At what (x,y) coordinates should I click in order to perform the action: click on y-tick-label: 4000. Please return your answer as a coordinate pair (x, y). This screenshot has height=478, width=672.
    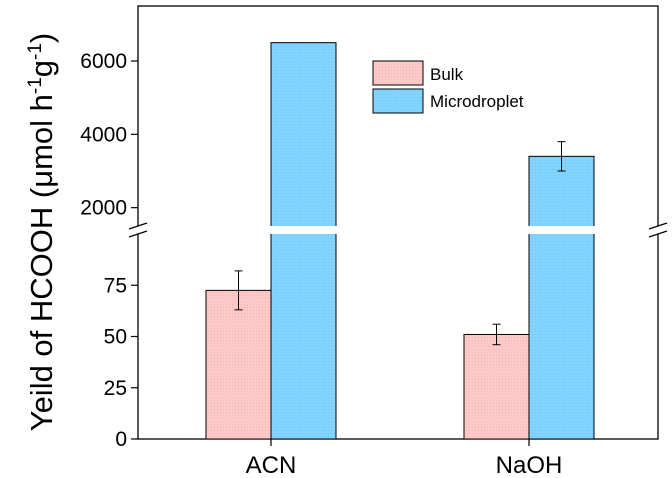
    Looking at the image, I should click on (103, 134).